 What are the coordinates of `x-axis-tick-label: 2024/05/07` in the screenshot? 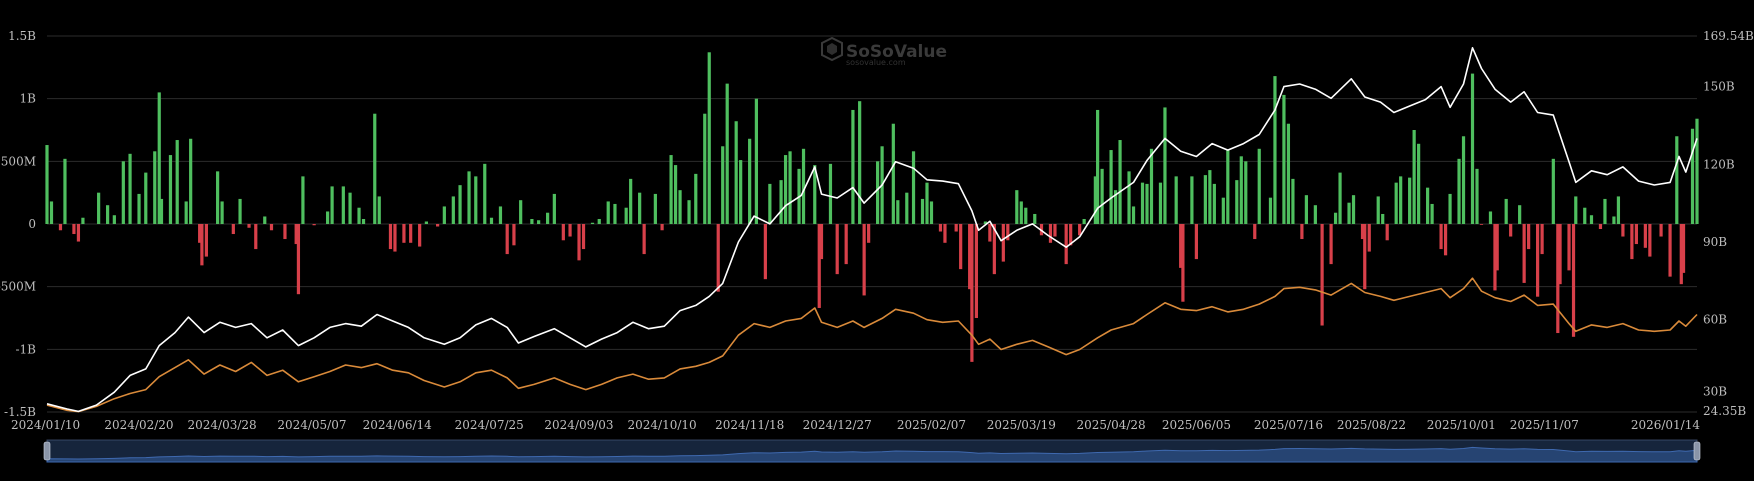 It's located at (311, 425).